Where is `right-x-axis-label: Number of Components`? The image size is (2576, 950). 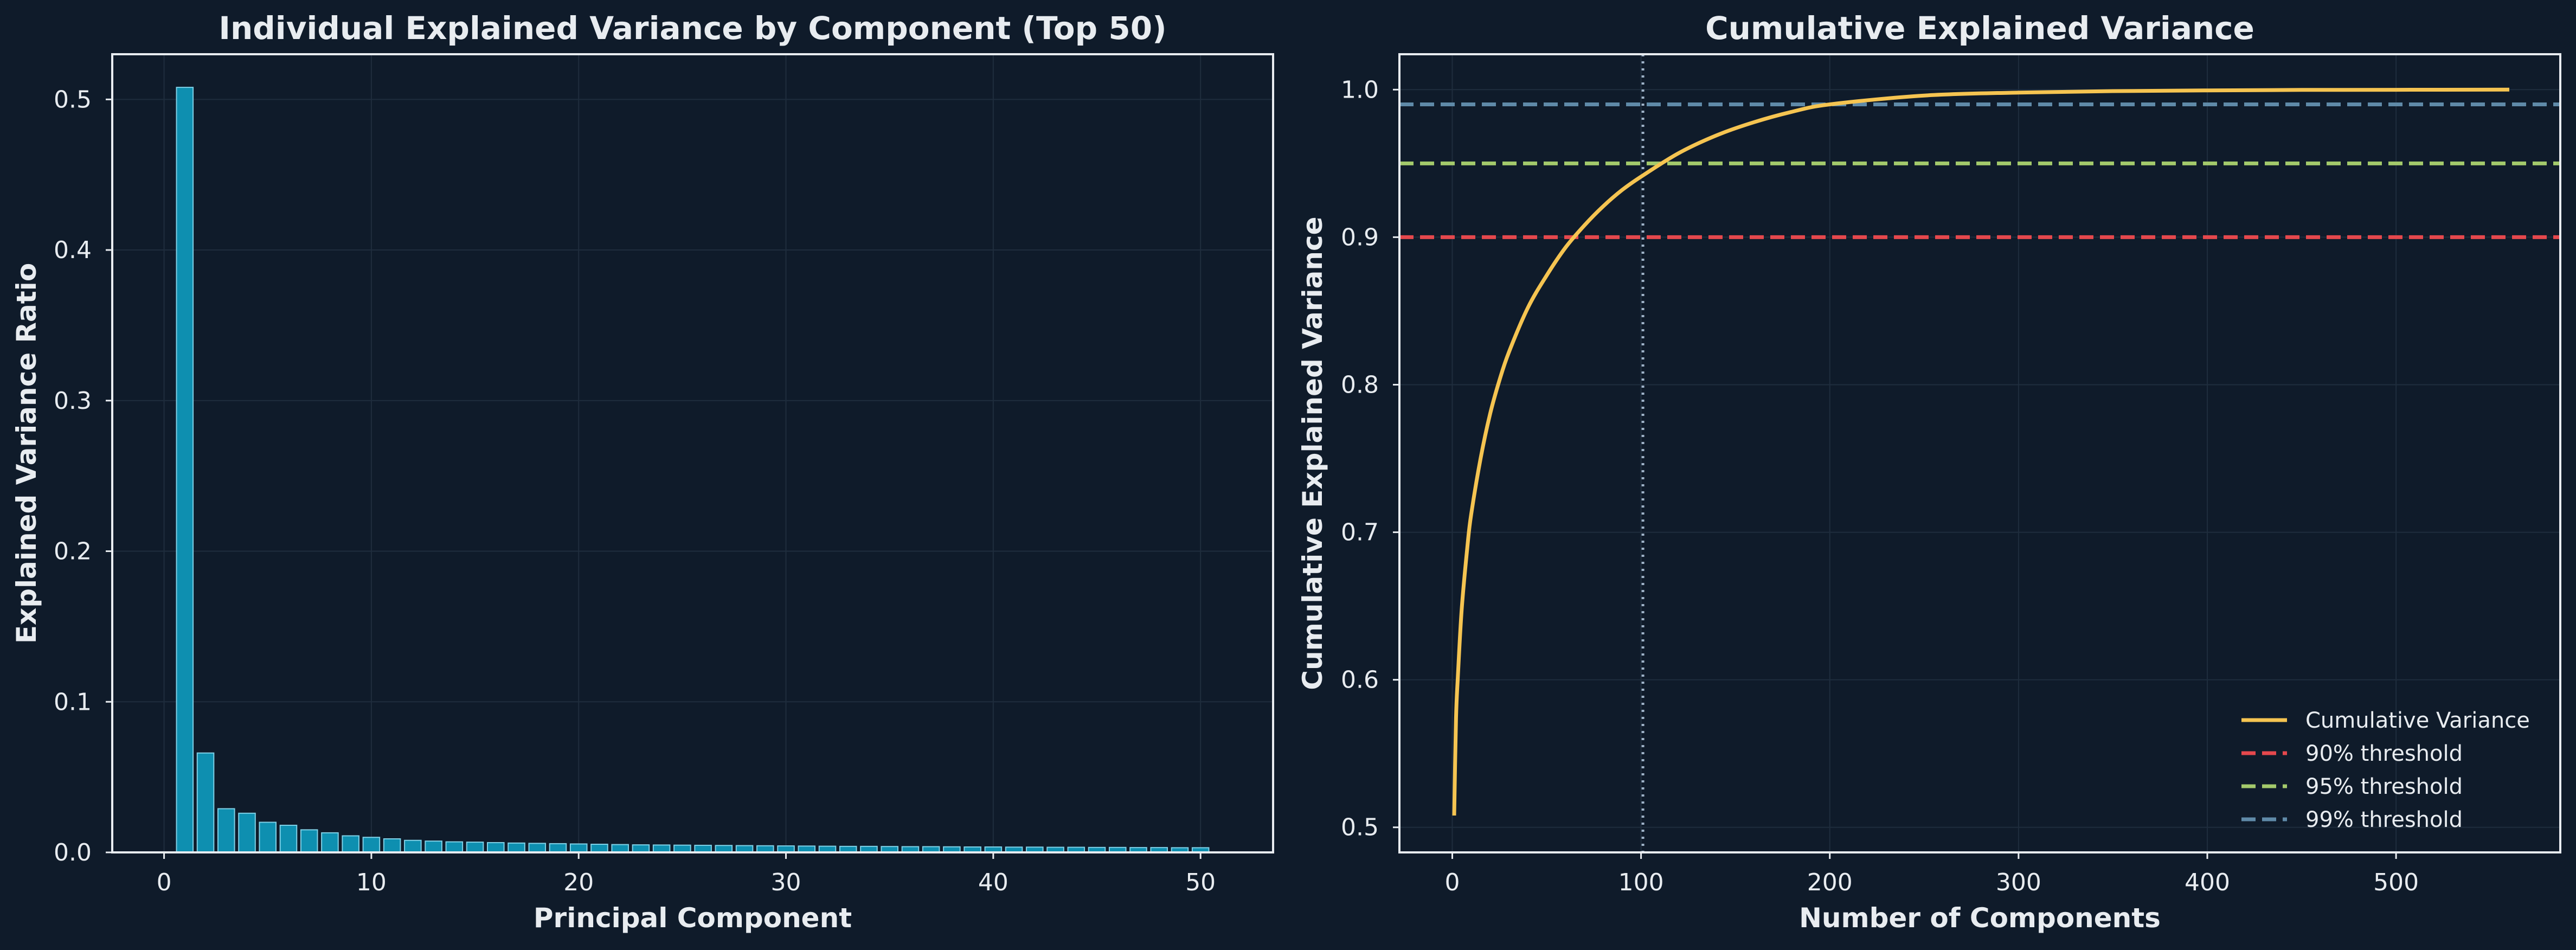
right-x-axis-label: Number of Components is located at coordinates (1980, 918).